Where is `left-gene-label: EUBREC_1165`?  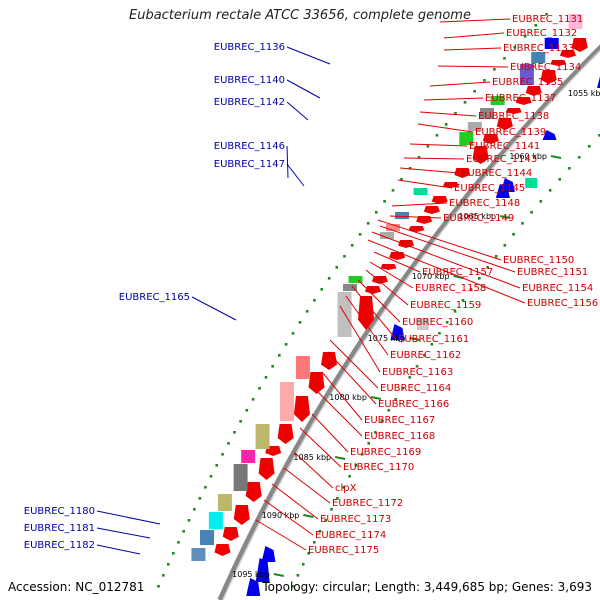 left-gene-label: EUBREC_1165 is located at coordinates (154, 297).